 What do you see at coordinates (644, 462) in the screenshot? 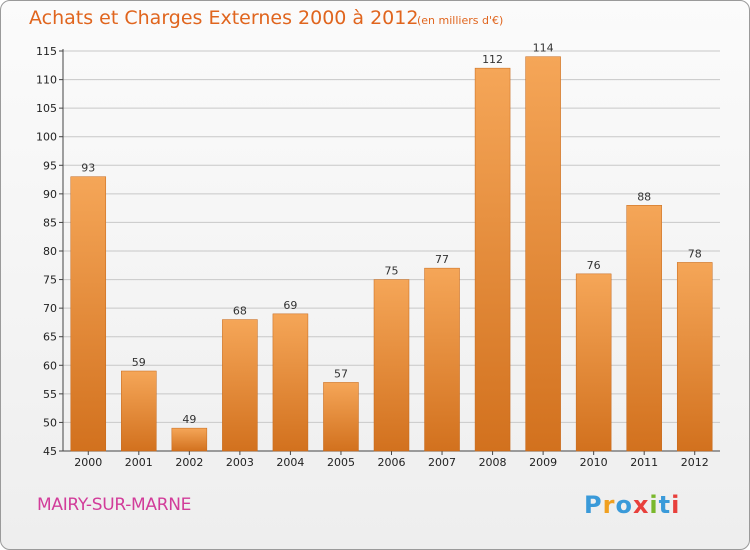
I see `x-tick-label: 2011` at bounding box center [644, 462].